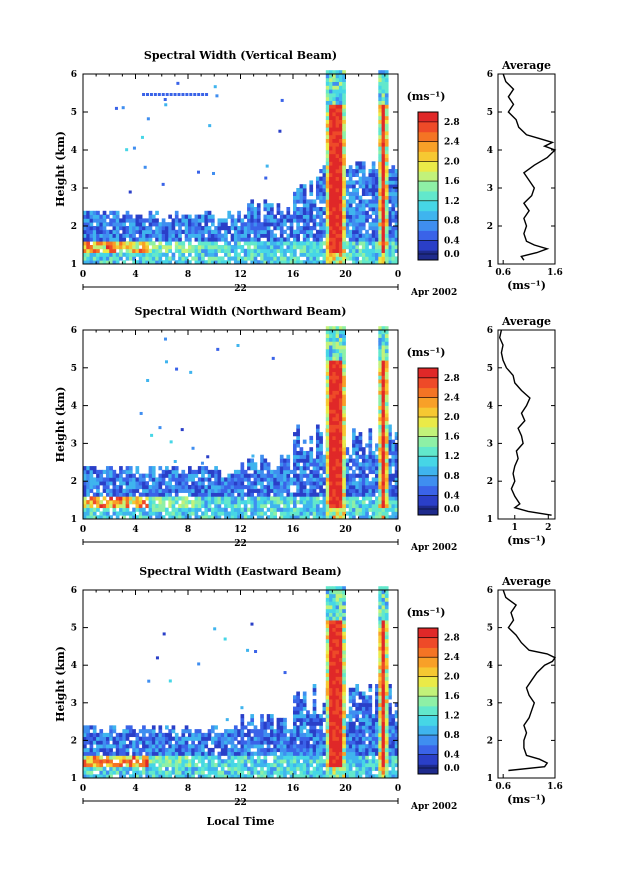  What do you see at coordinates (529, 167) in the screenshot?
I see `average-line` at bounding box center [529, 167].